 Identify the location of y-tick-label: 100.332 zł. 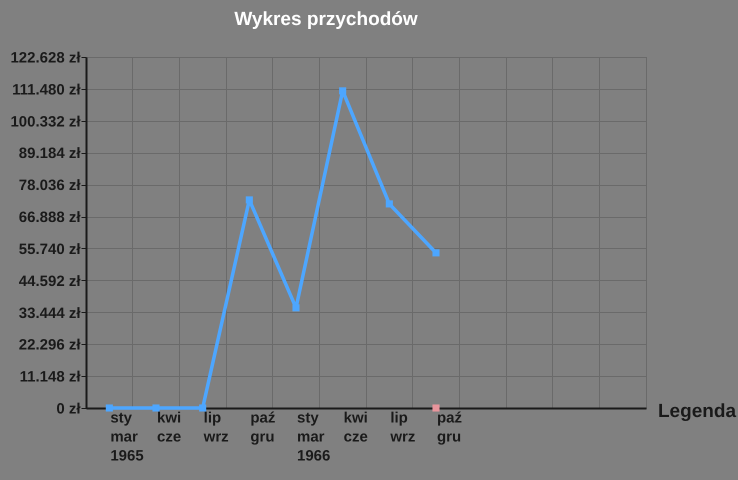
(46, 121).